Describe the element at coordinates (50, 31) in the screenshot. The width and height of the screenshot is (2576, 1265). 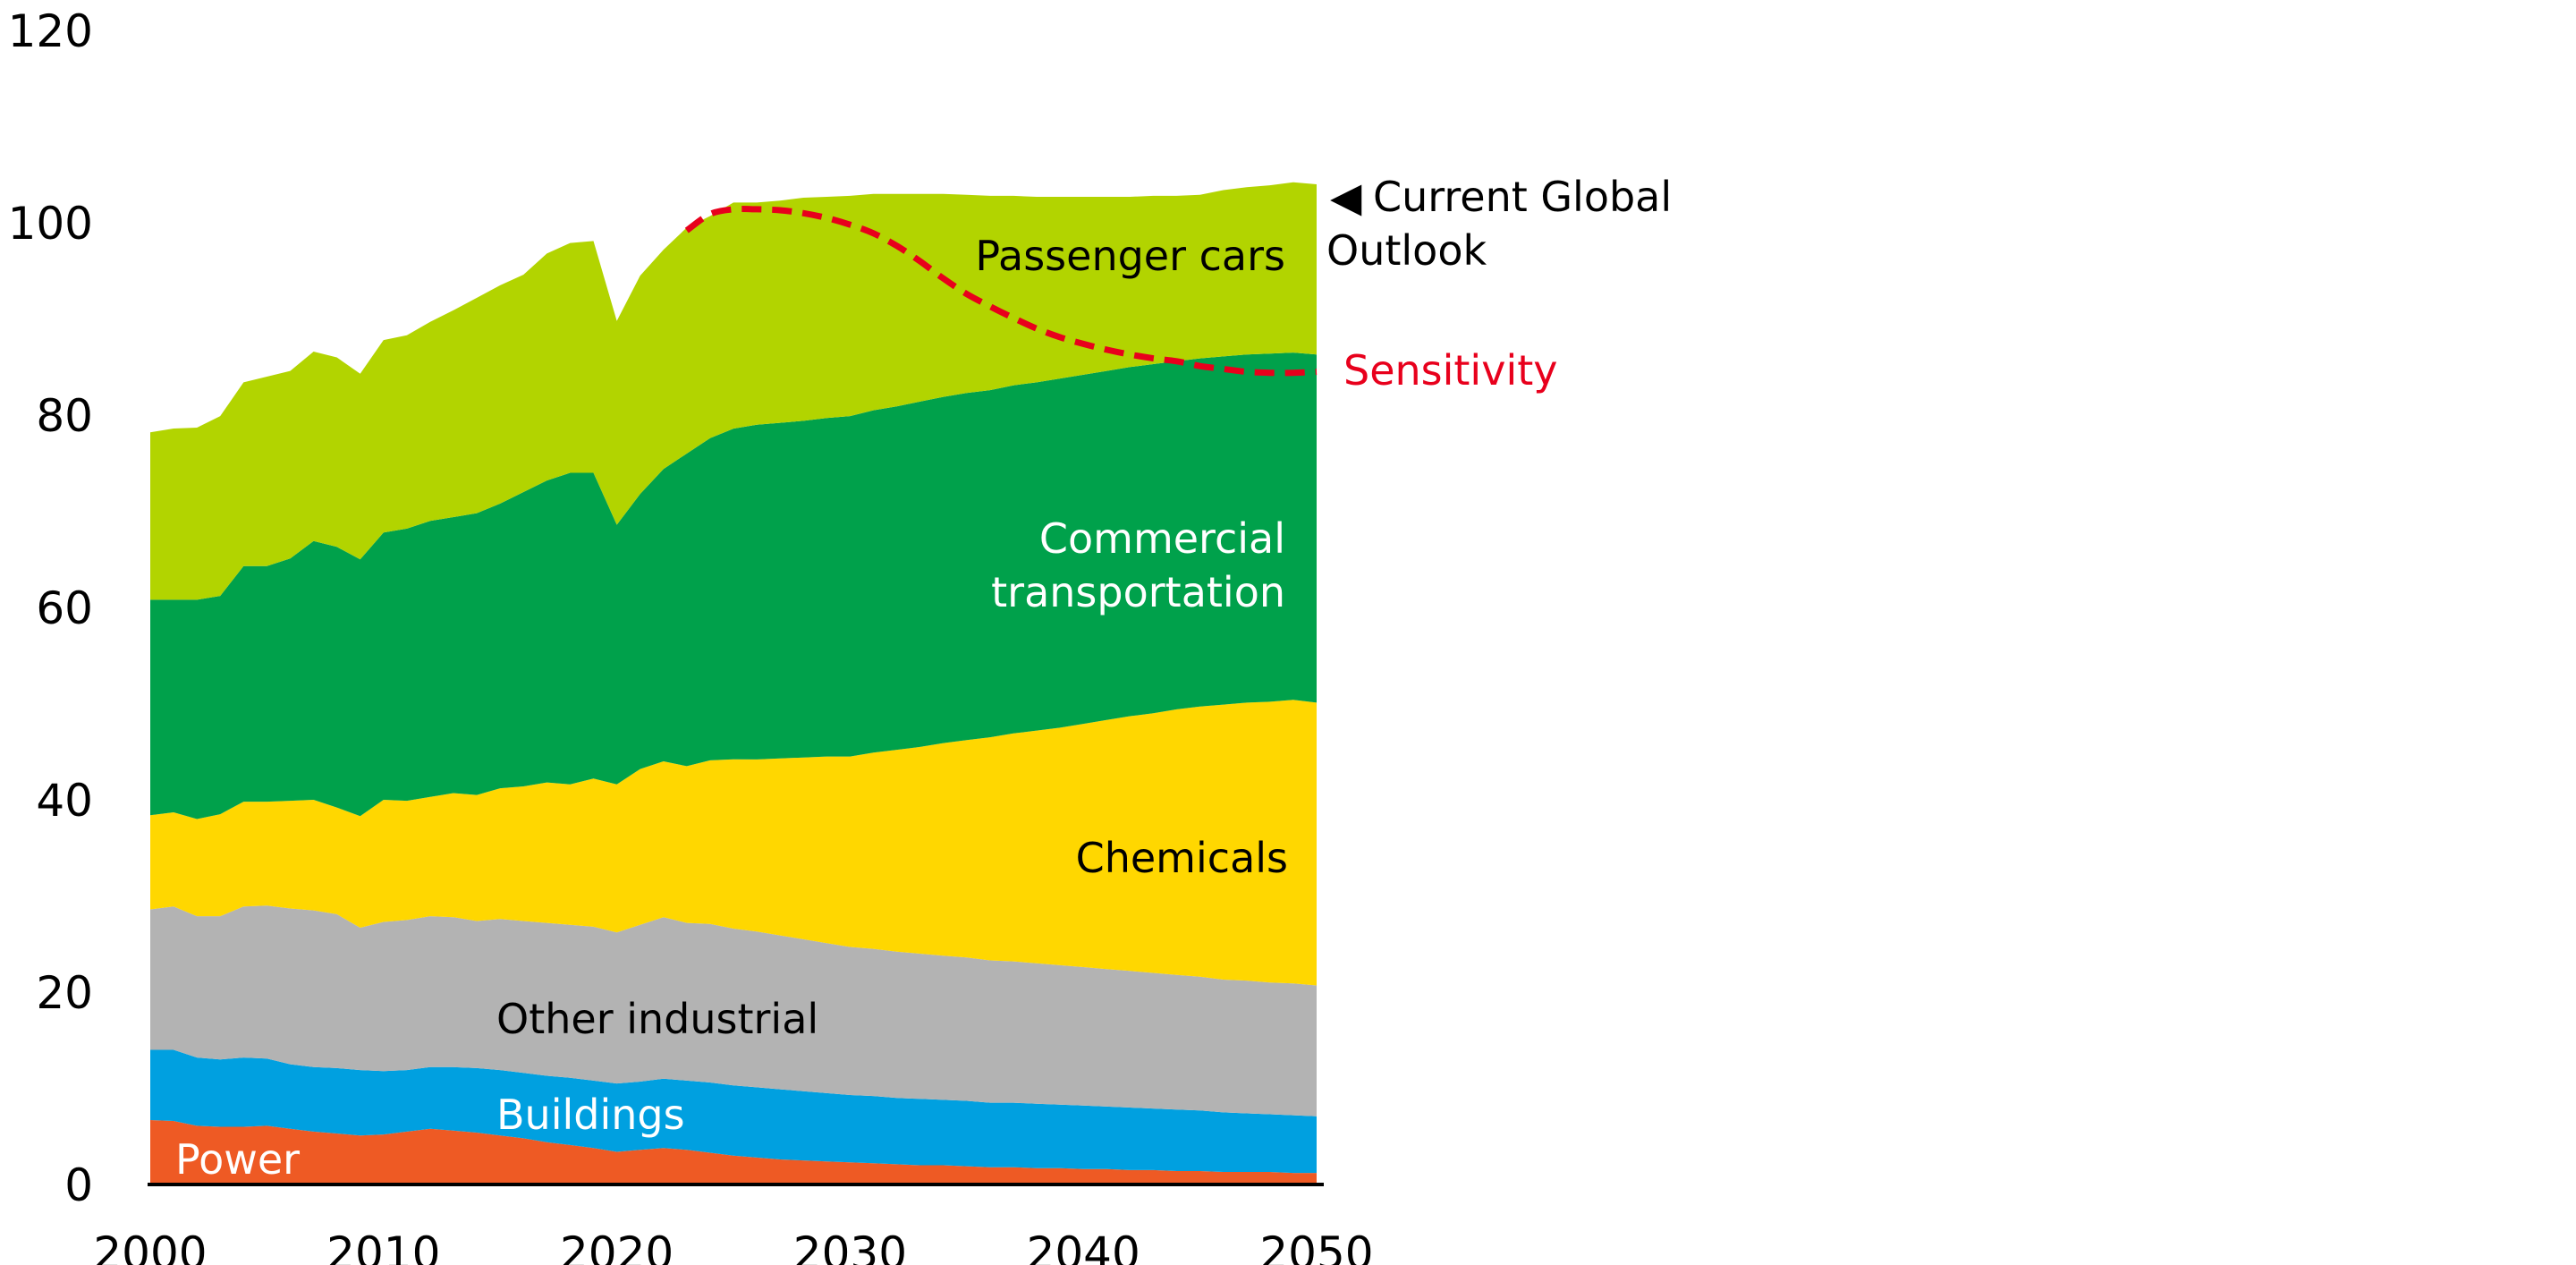
I see `y-tick-label: 120` at that location.